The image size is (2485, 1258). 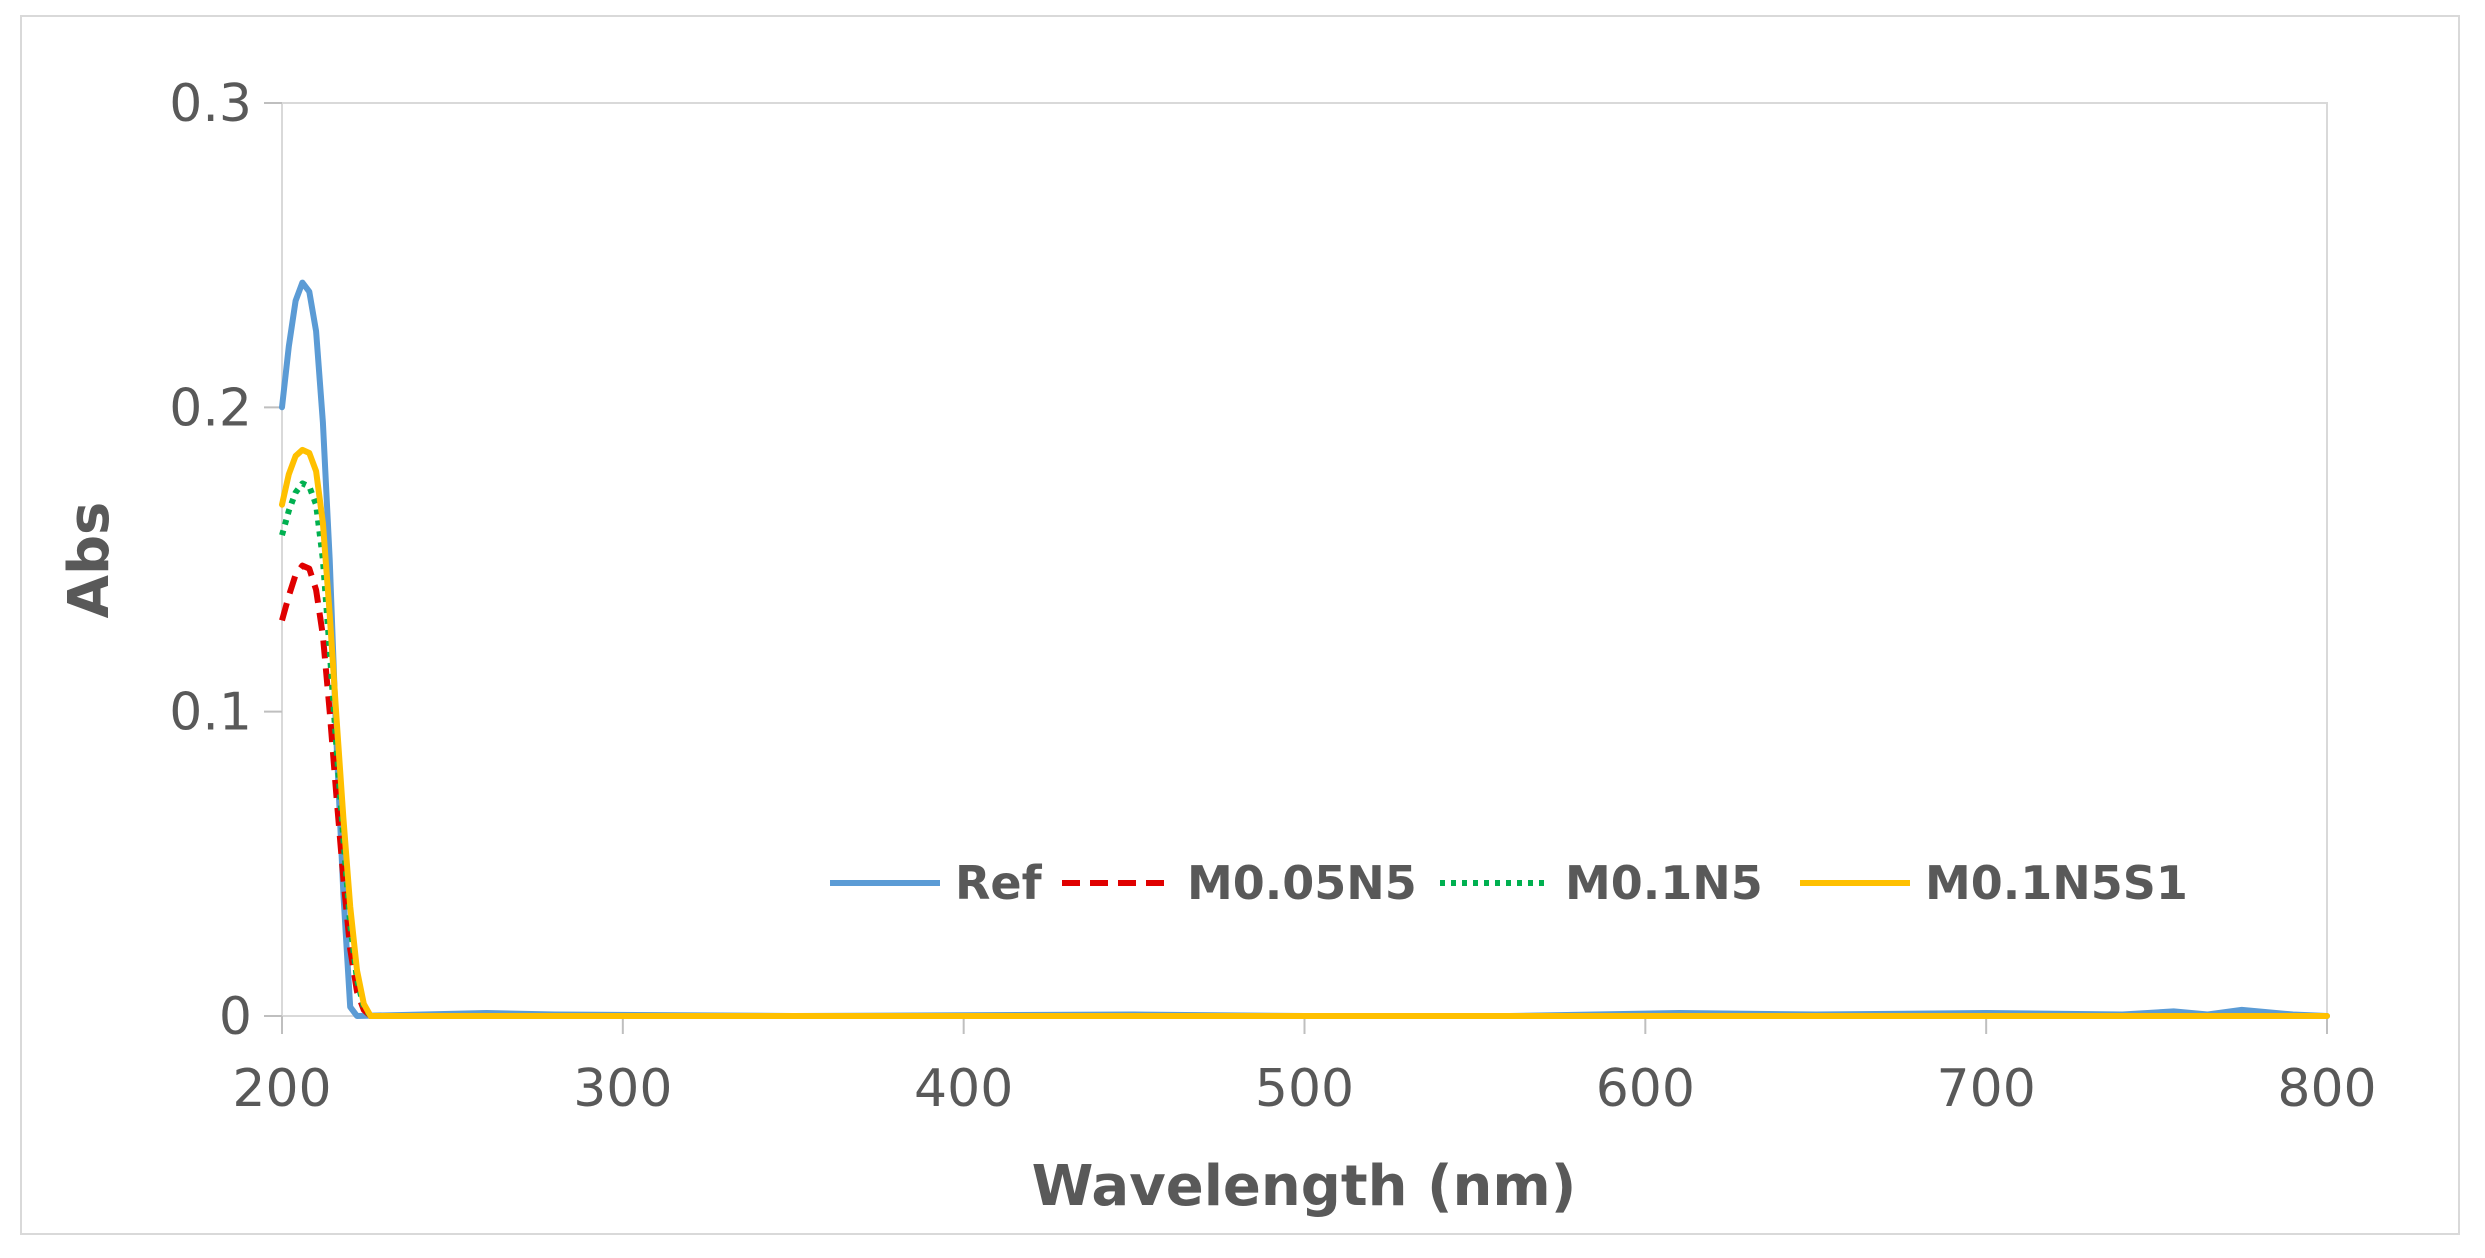 I want to click on x-tick-label: 500, so click(x=1304, y=1089).